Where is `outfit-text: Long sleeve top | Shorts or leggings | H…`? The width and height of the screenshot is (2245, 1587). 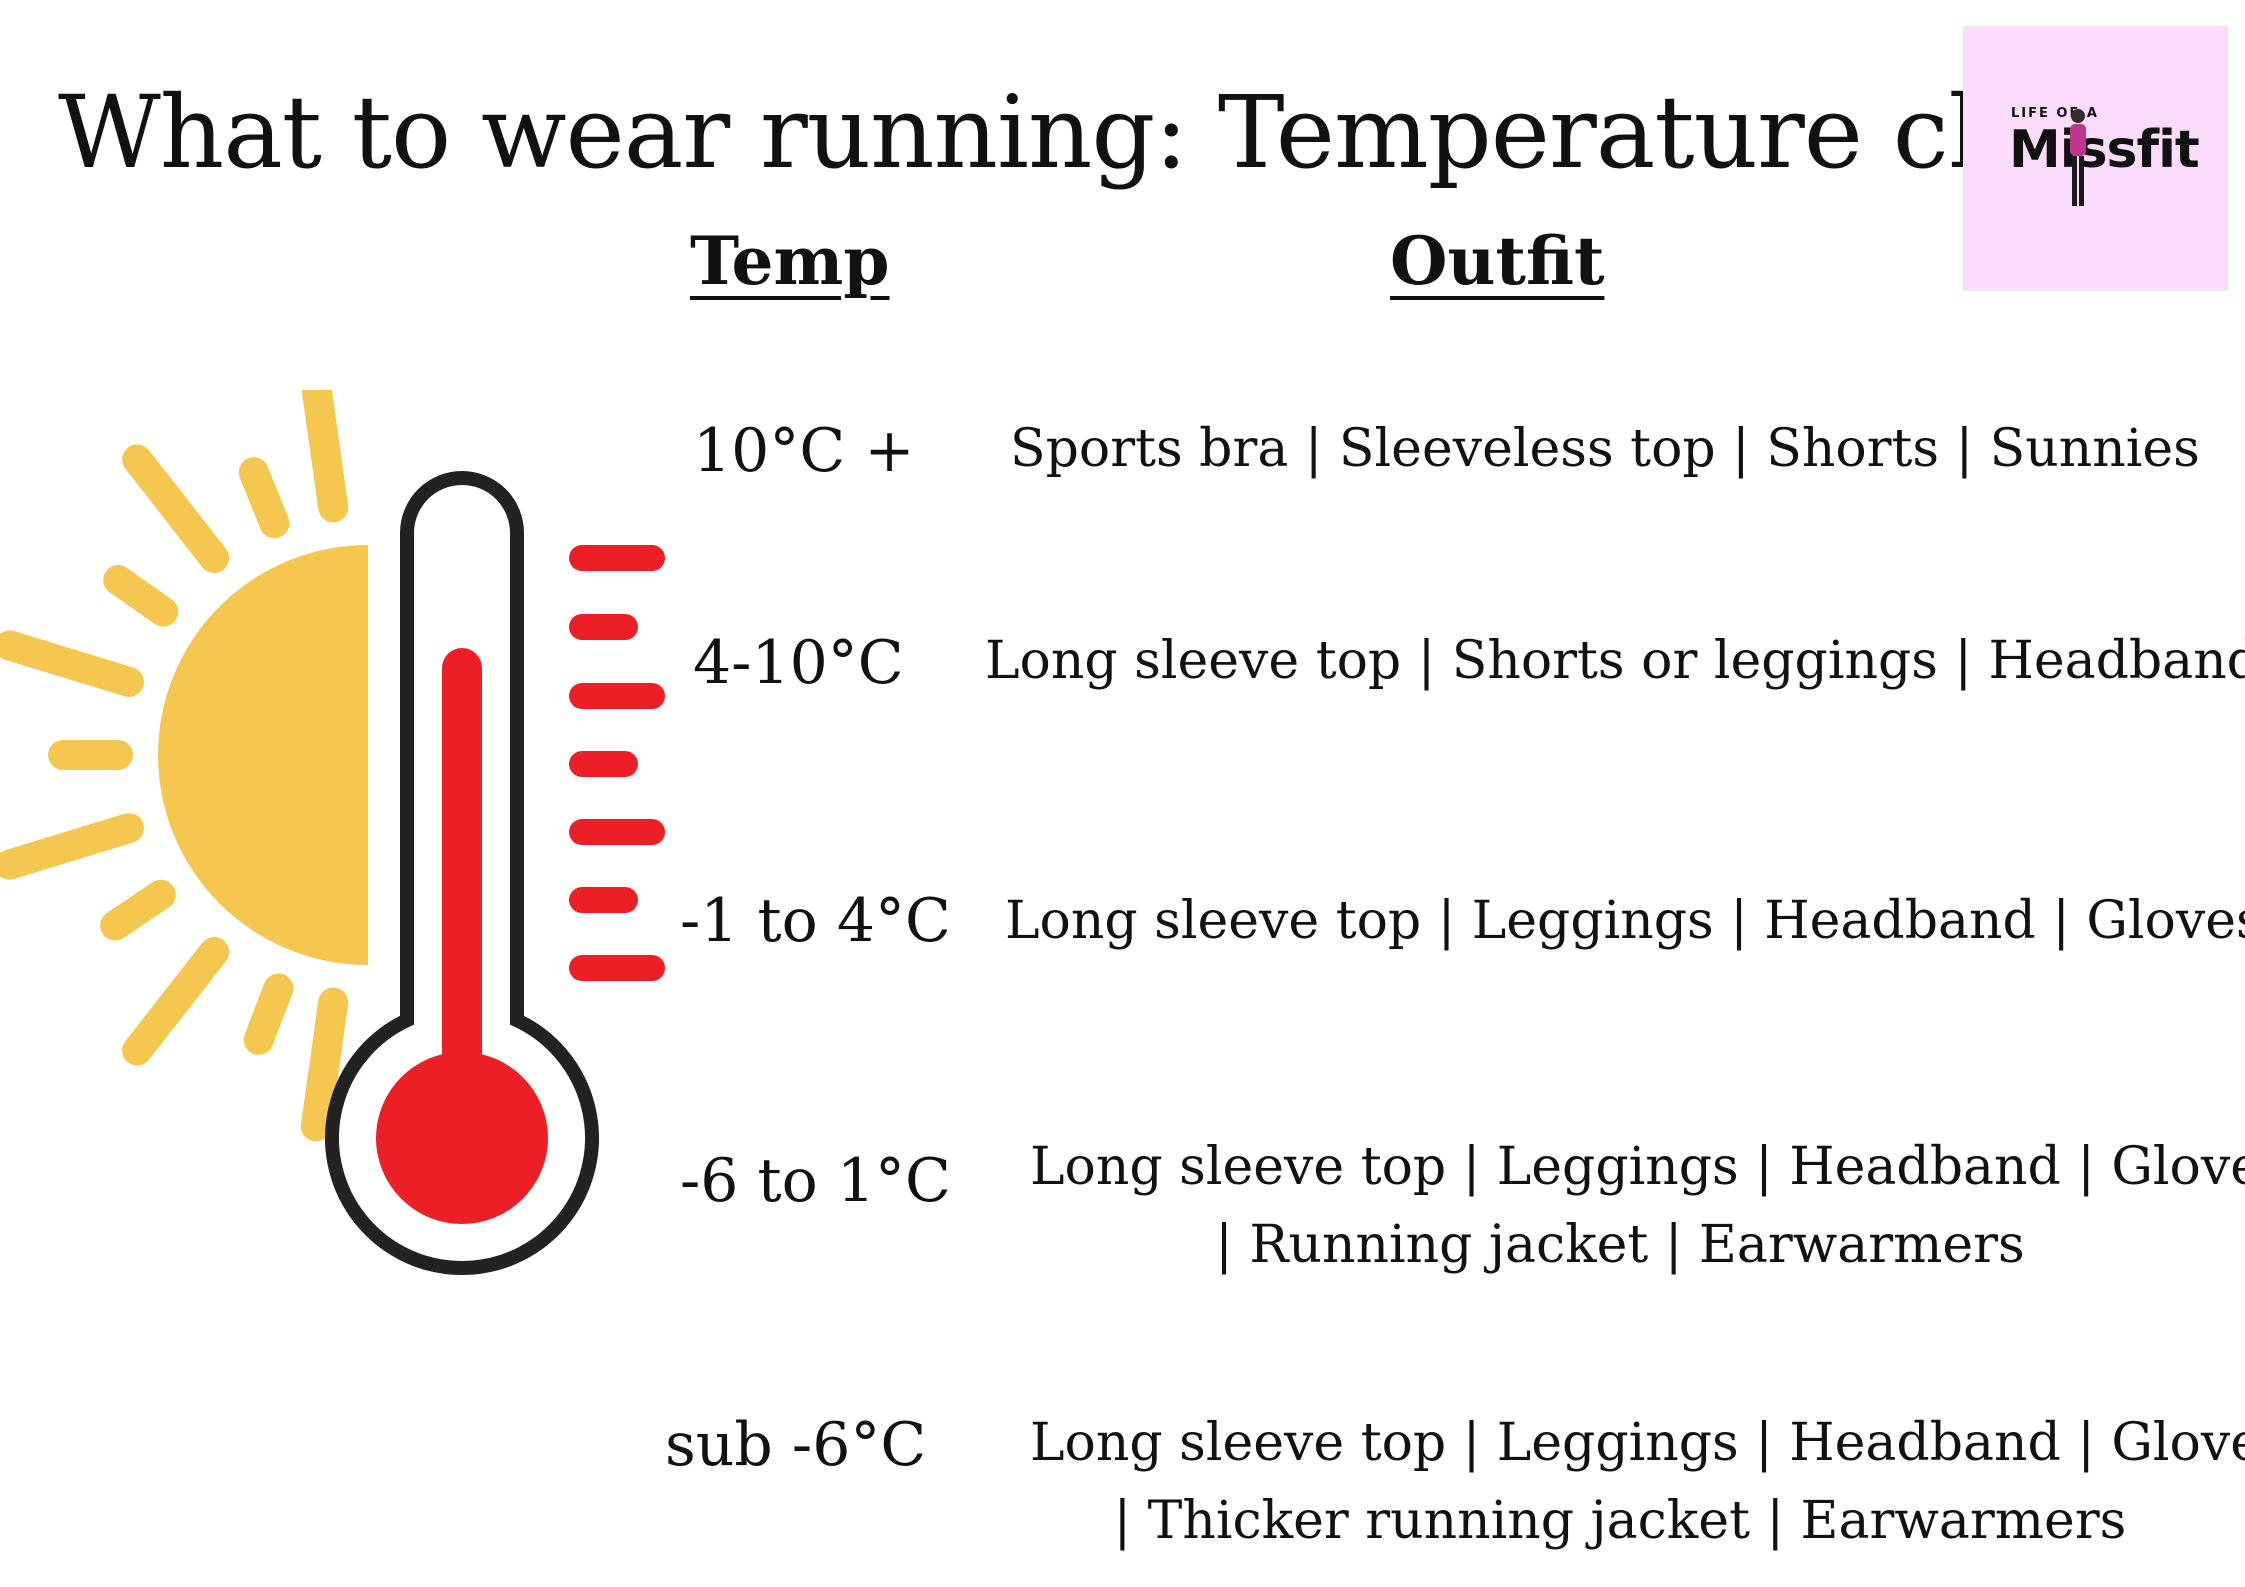
outfit-text: Long sleeve top | Shorts or leggings | H… is located at coordinates (1615, 661).